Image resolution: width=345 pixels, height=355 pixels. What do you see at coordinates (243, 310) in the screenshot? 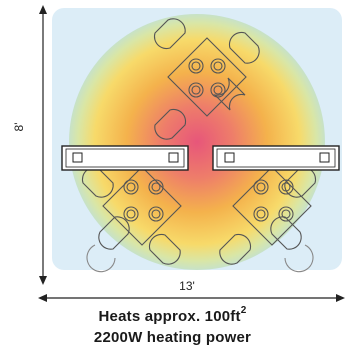
I see `squared-superscript: 2` at bounding box center [243, 310].